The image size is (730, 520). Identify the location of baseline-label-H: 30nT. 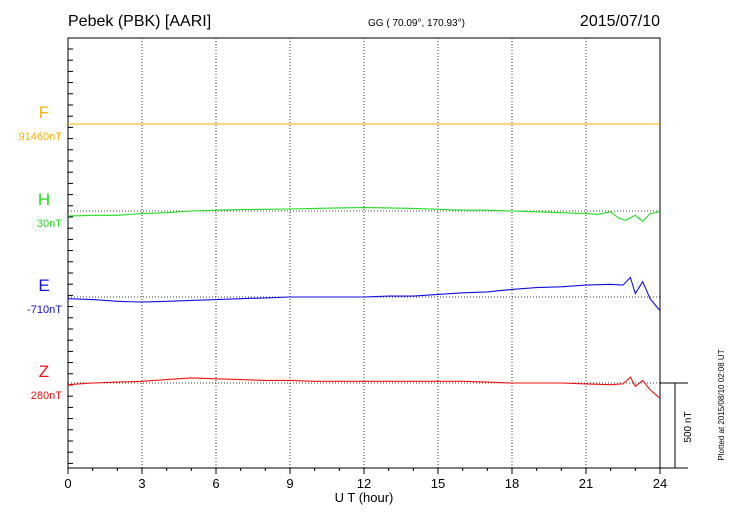
(49, 224).